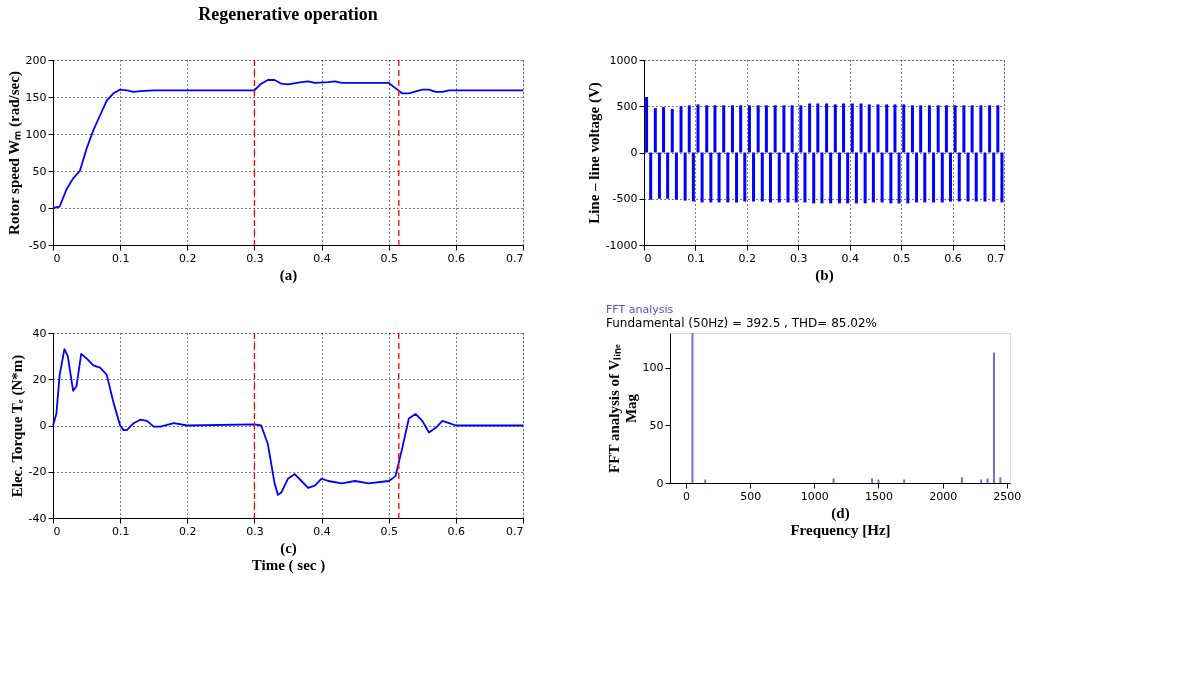 The image size is (1192, 689). Describe the element at coordinates (824, 275) in the screenshot. I see `text: (b)` at that location.